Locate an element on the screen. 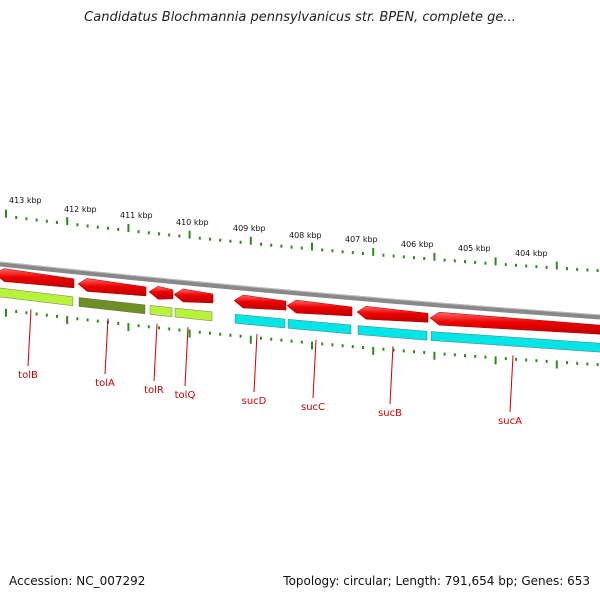 The height and width of the screenshot is (600, 600). feature-bar-sucD is located at coordinates (260, 321).